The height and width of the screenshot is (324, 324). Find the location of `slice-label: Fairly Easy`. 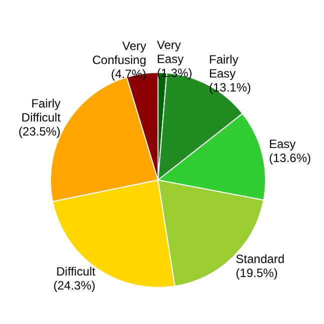

slice-label: Fairly Easy is located at coordinates (223, 66).